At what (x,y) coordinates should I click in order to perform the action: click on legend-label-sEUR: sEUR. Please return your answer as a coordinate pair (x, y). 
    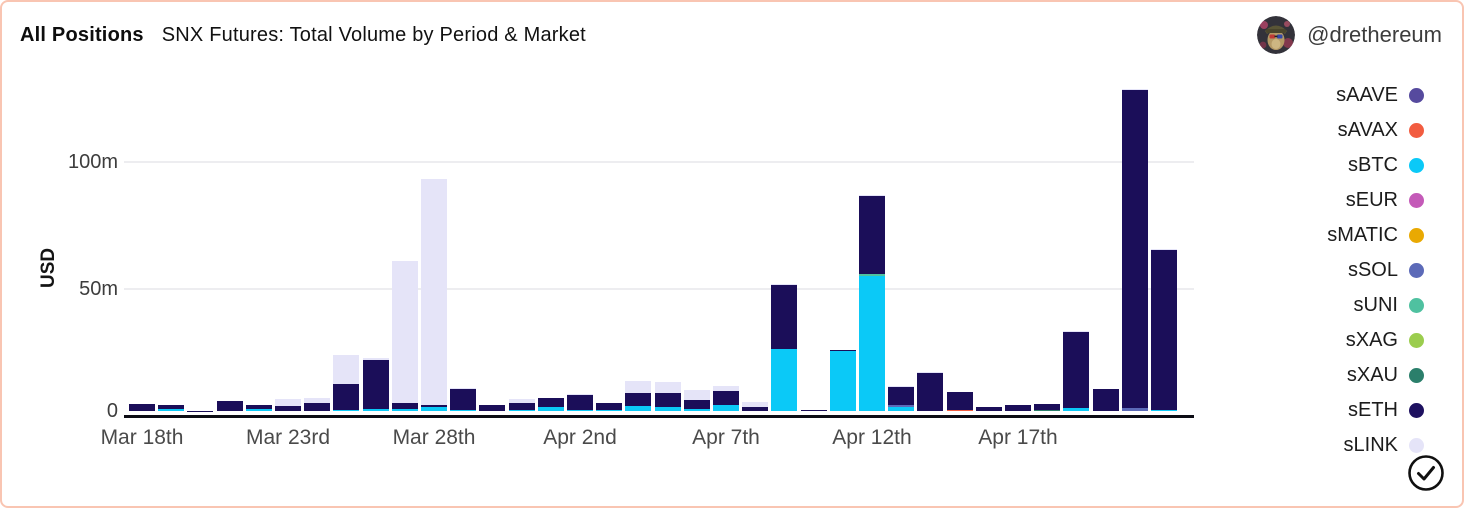
    Looking at the image, I should click on (1371, 200).